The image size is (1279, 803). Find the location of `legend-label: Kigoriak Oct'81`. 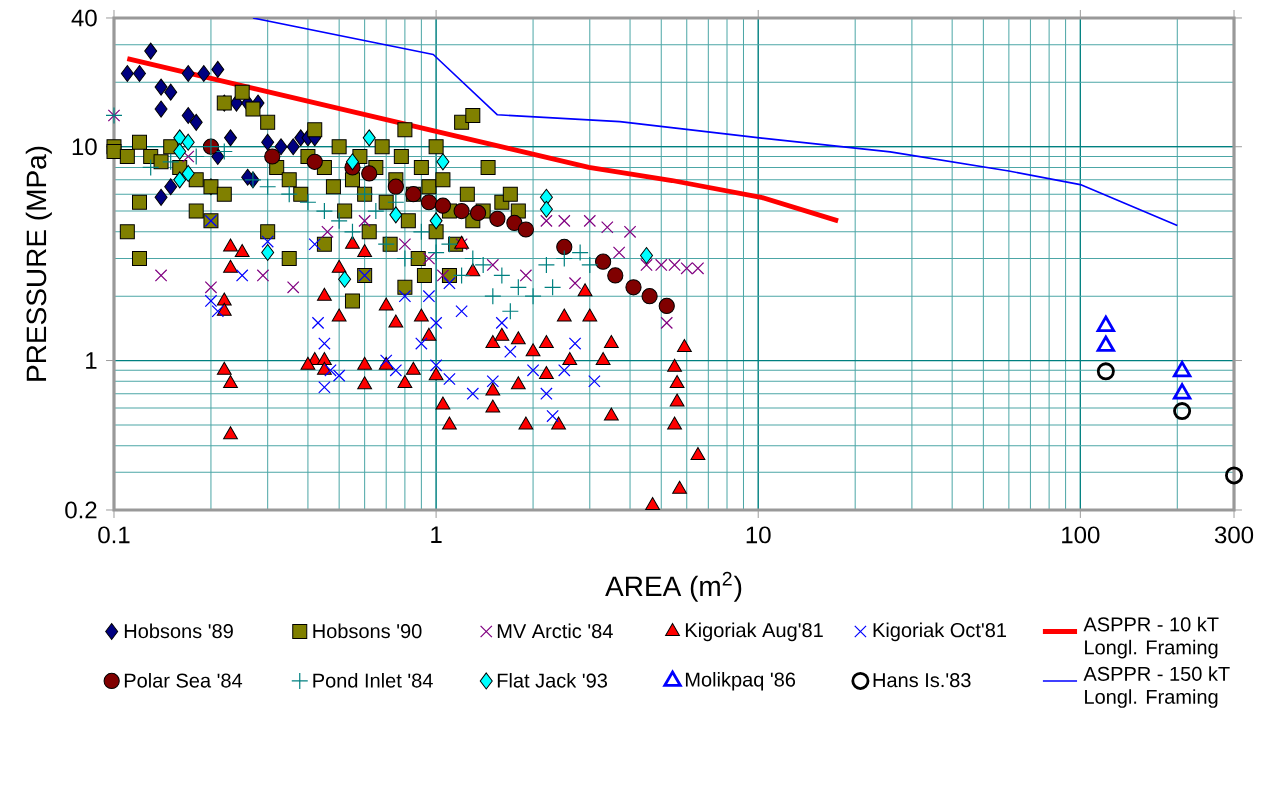

legend-label: Kigoriak Oct'81 is located at coordinates (940, 632).